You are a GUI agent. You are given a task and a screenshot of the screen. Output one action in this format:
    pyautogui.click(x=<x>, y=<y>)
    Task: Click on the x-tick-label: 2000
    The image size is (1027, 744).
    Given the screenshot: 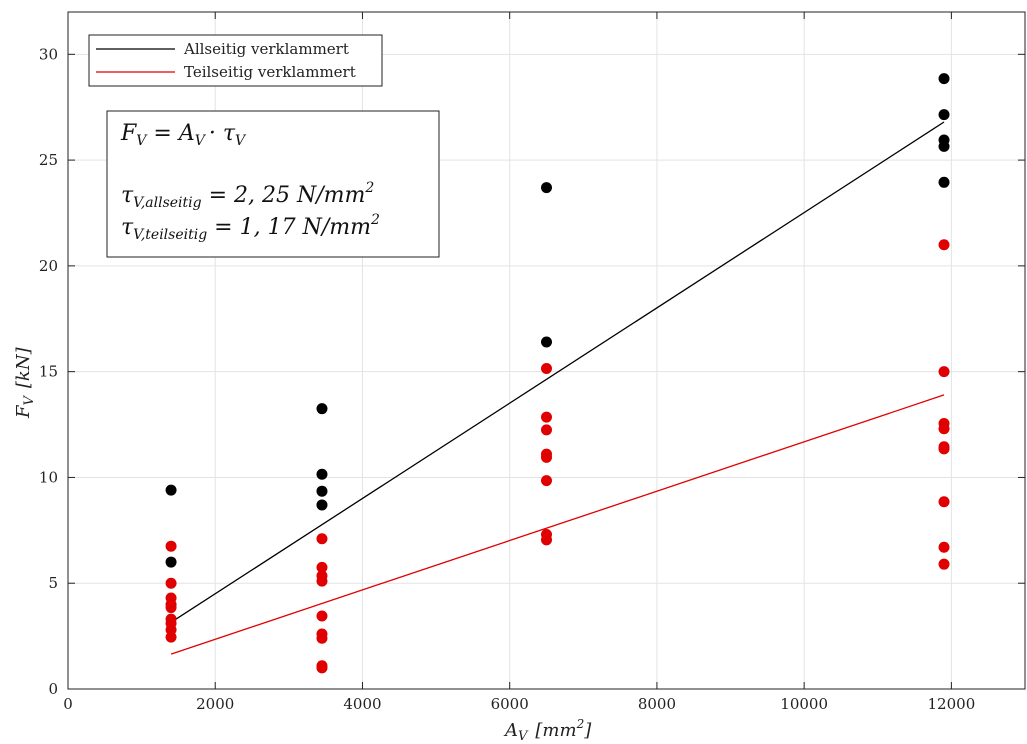 What is the action you would take?
    pyautogui.click(x=215, y=704)
    